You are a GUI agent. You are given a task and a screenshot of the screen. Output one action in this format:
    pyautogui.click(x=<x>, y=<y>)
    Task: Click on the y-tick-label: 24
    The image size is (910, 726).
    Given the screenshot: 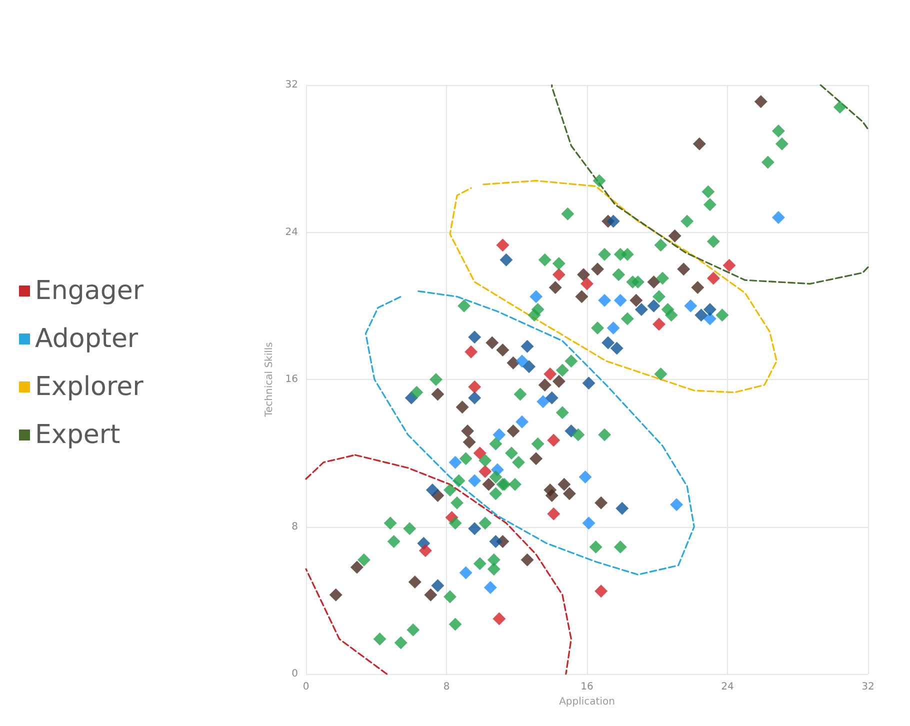 What is the action you would take?
    pyautogui.click(x=291, y=232)
    